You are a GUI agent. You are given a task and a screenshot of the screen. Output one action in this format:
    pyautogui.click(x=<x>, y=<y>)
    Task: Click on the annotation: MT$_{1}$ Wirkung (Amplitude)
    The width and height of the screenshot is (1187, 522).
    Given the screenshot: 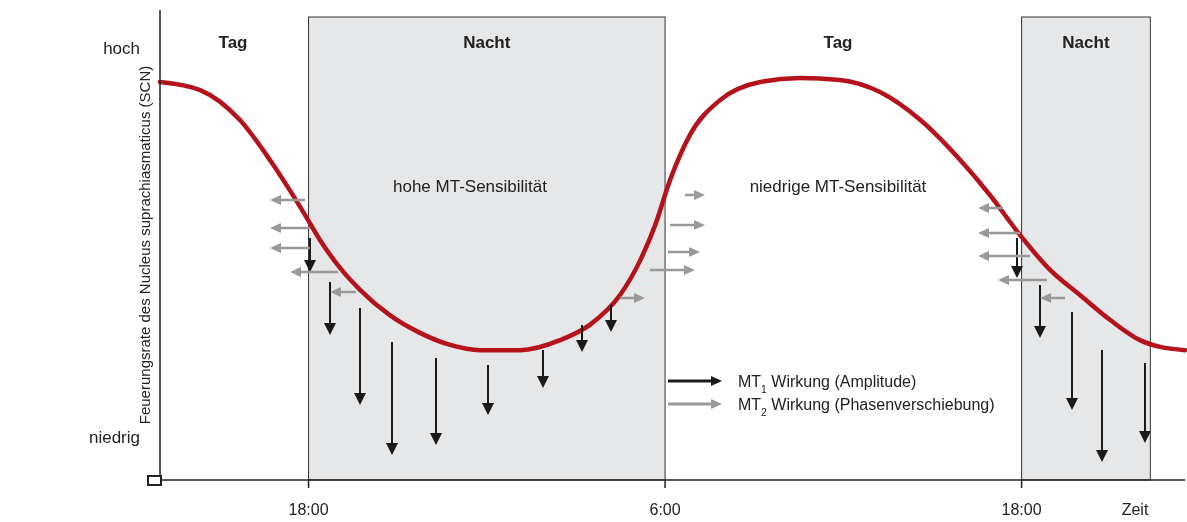 What is the action you would take?
    pyautogui.click(x=827, y=384)
    